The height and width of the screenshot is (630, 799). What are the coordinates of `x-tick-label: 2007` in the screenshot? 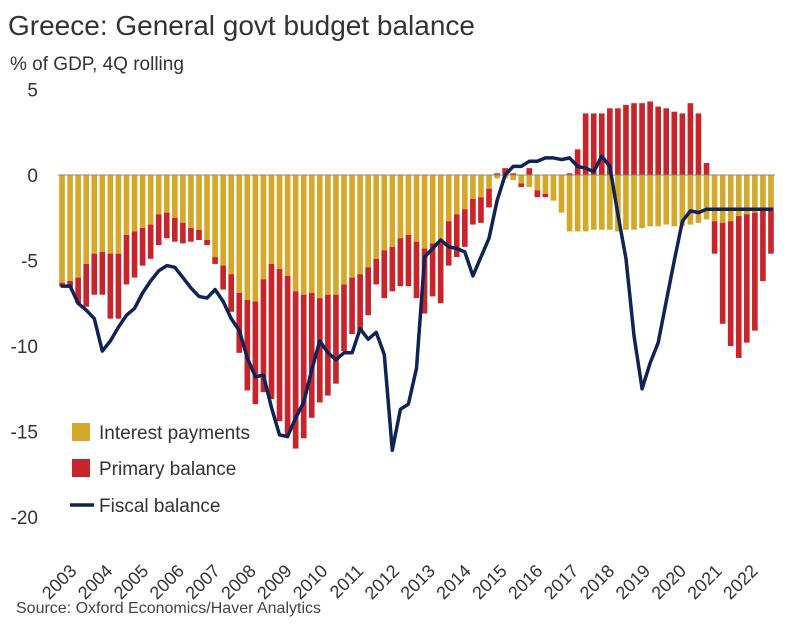 It's located at (202, 582).